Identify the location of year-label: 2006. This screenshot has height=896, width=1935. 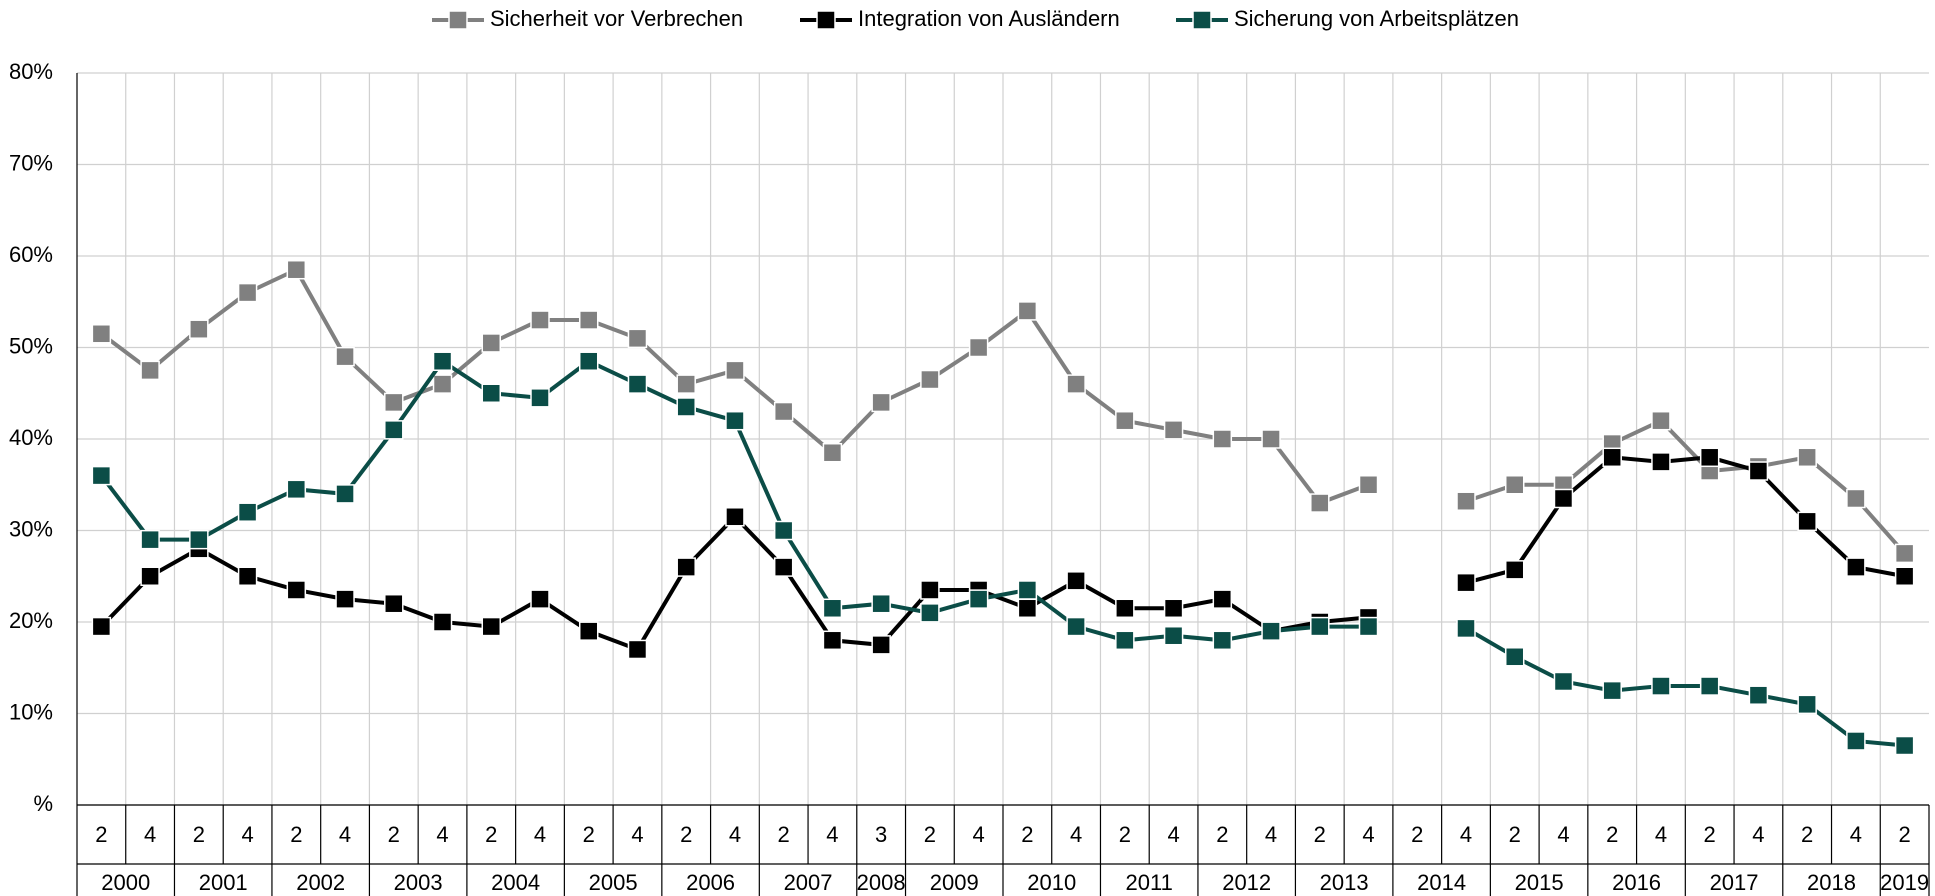
(710, 882).